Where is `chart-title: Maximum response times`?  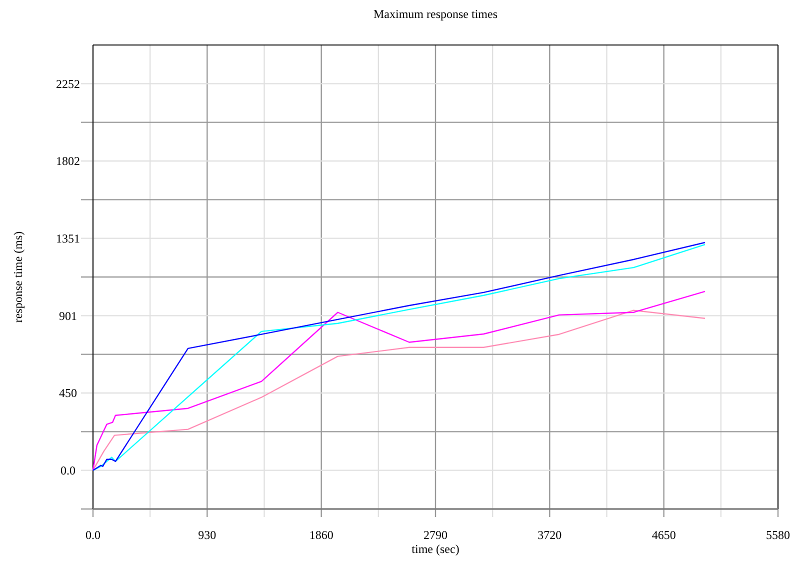
chart-title: Maximum response times is located at coordinates (436, 14).